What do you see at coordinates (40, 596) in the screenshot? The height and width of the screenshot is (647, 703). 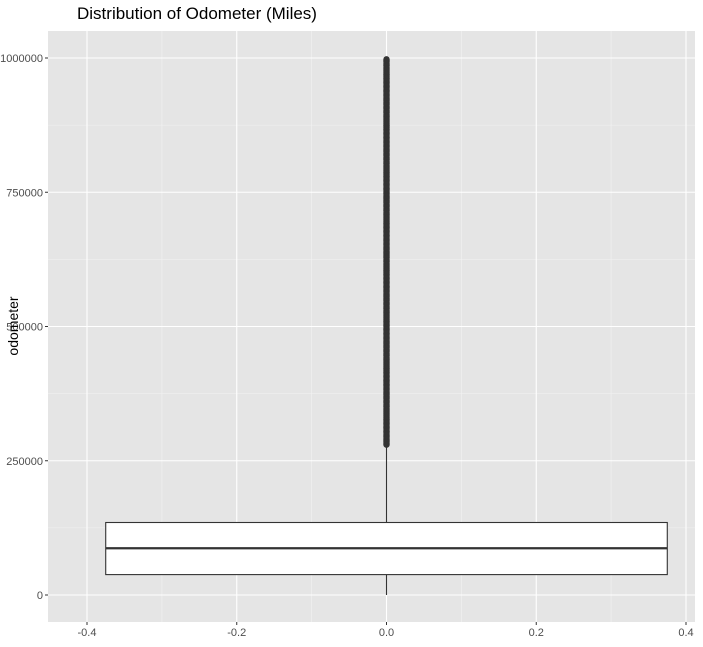 I see `y-tick-label: 0` at bounding box center [40, 596].